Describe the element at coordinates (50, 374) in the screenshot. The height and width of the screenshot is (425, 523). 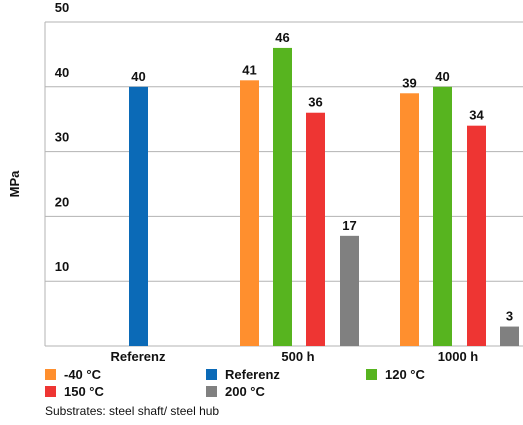
I see `legend-swatch-minus40` at that location.